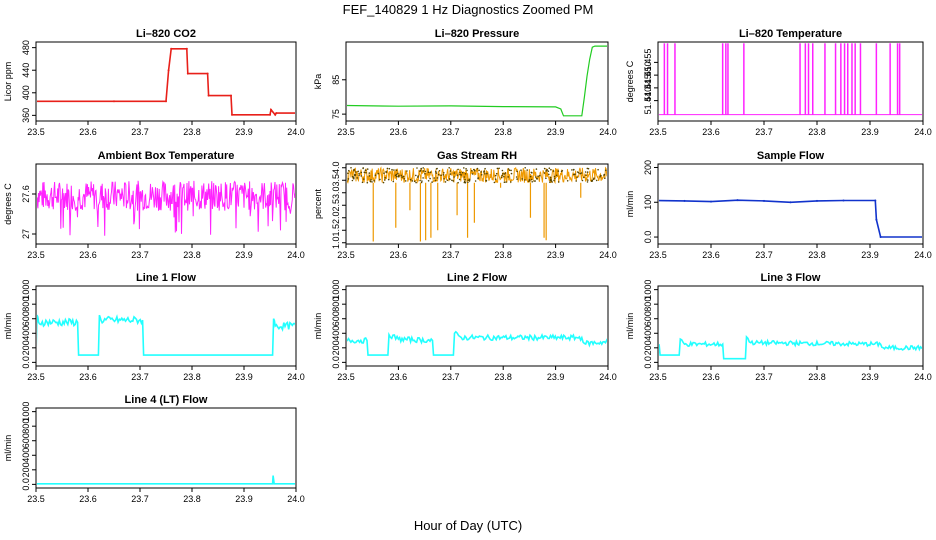  What do you see at coordinates (318, 203) in the screenshot?
I see `y-axis-label: percent` at bounding box center [318, 203].